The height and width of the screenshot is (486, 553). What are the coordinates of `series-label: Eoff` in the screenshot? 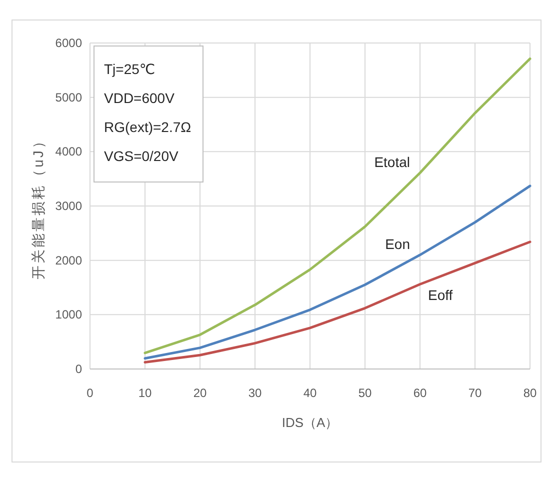 It's located at (440, 295).